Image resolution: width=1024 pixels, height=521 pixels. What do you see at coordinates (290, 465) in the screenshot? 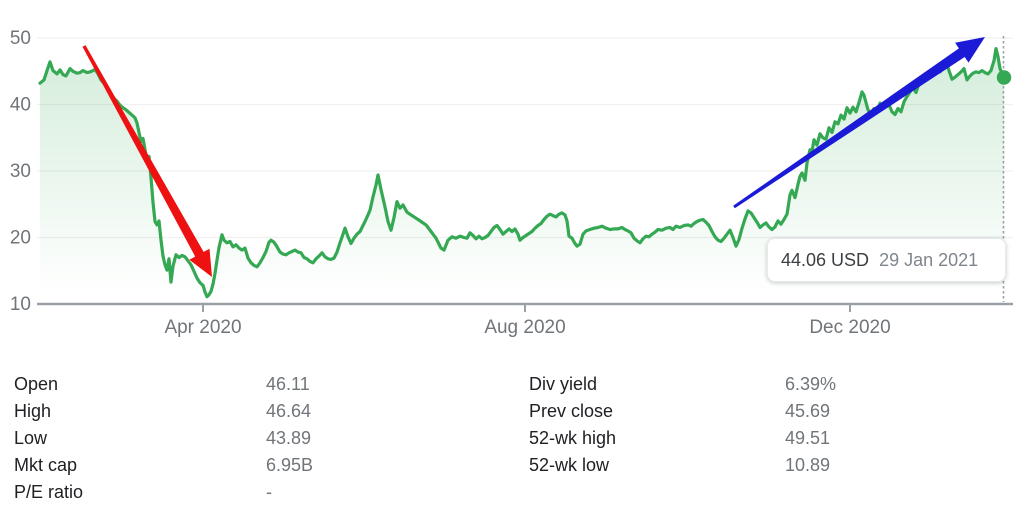
I see `stat-value-mkt-cap: 6.95B` at bounding box center [290, 465].